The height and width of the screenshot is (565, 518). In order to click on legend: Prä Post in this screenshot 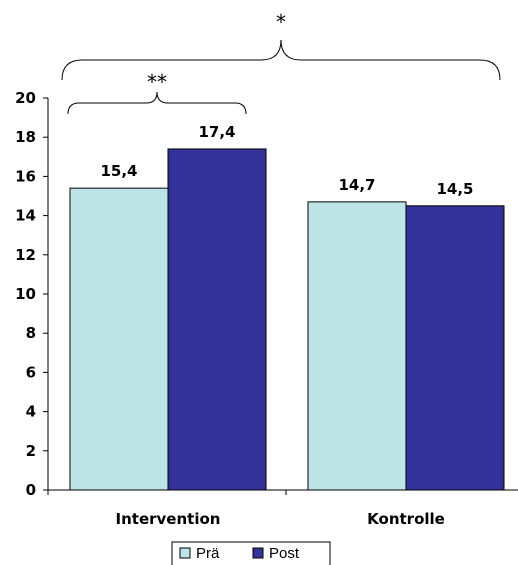, I will do `click(251, 553)`.